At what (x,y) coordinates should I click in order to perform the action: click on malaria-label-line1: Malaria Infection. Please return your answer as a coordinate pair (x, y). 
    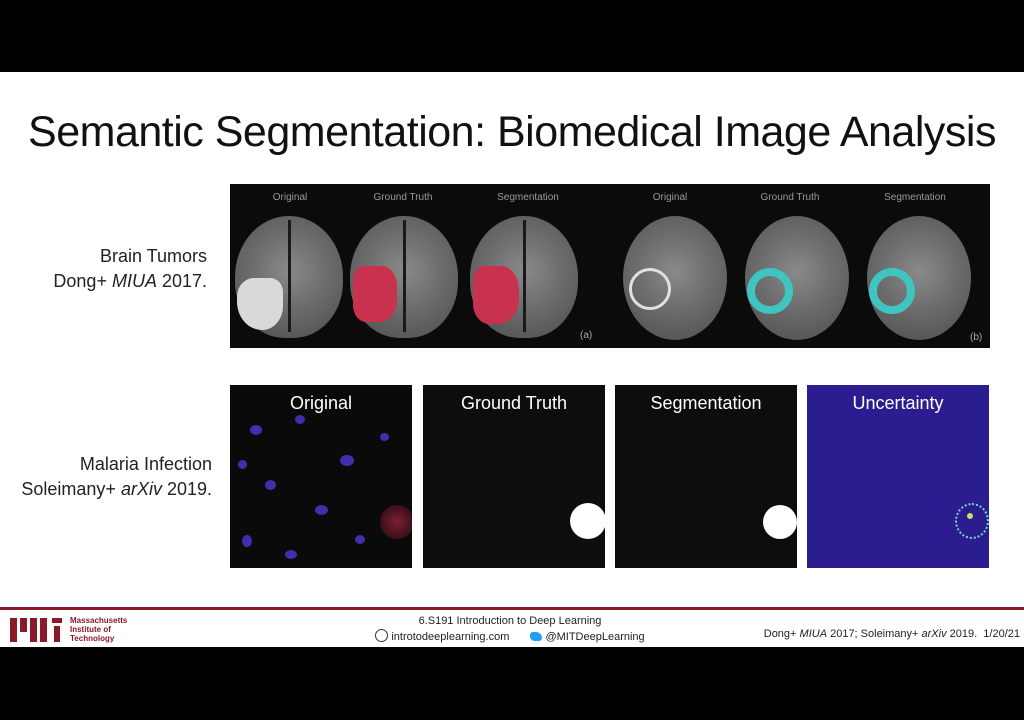
    Looking at the image, I should click on (145, 464).